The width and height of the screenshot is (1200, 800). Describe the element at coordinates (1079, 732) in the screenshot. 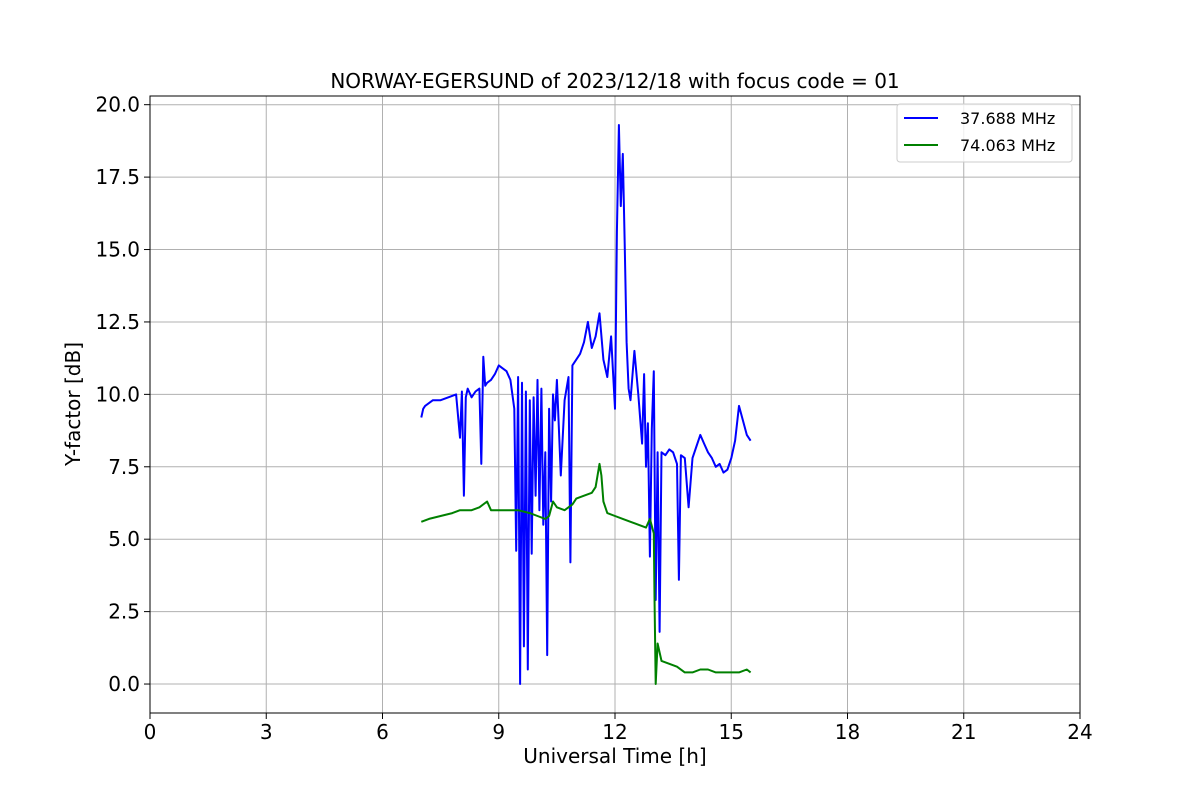

I see `x-tick-label: 24` at that location.